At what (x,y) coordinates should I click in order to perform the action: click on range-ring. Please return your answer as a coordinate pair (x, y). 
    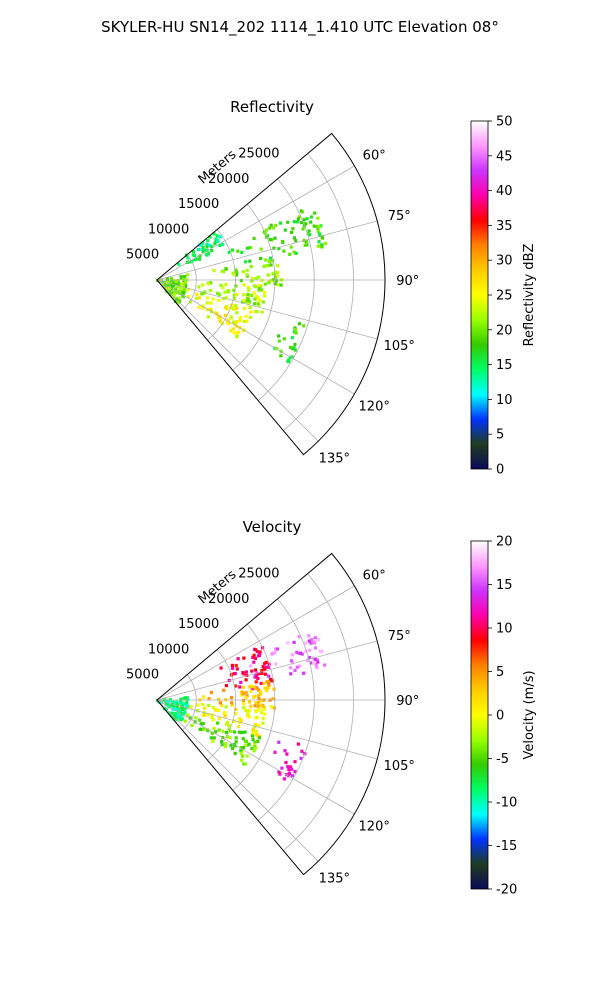
    Looking at the image, I should click on (254, 707).